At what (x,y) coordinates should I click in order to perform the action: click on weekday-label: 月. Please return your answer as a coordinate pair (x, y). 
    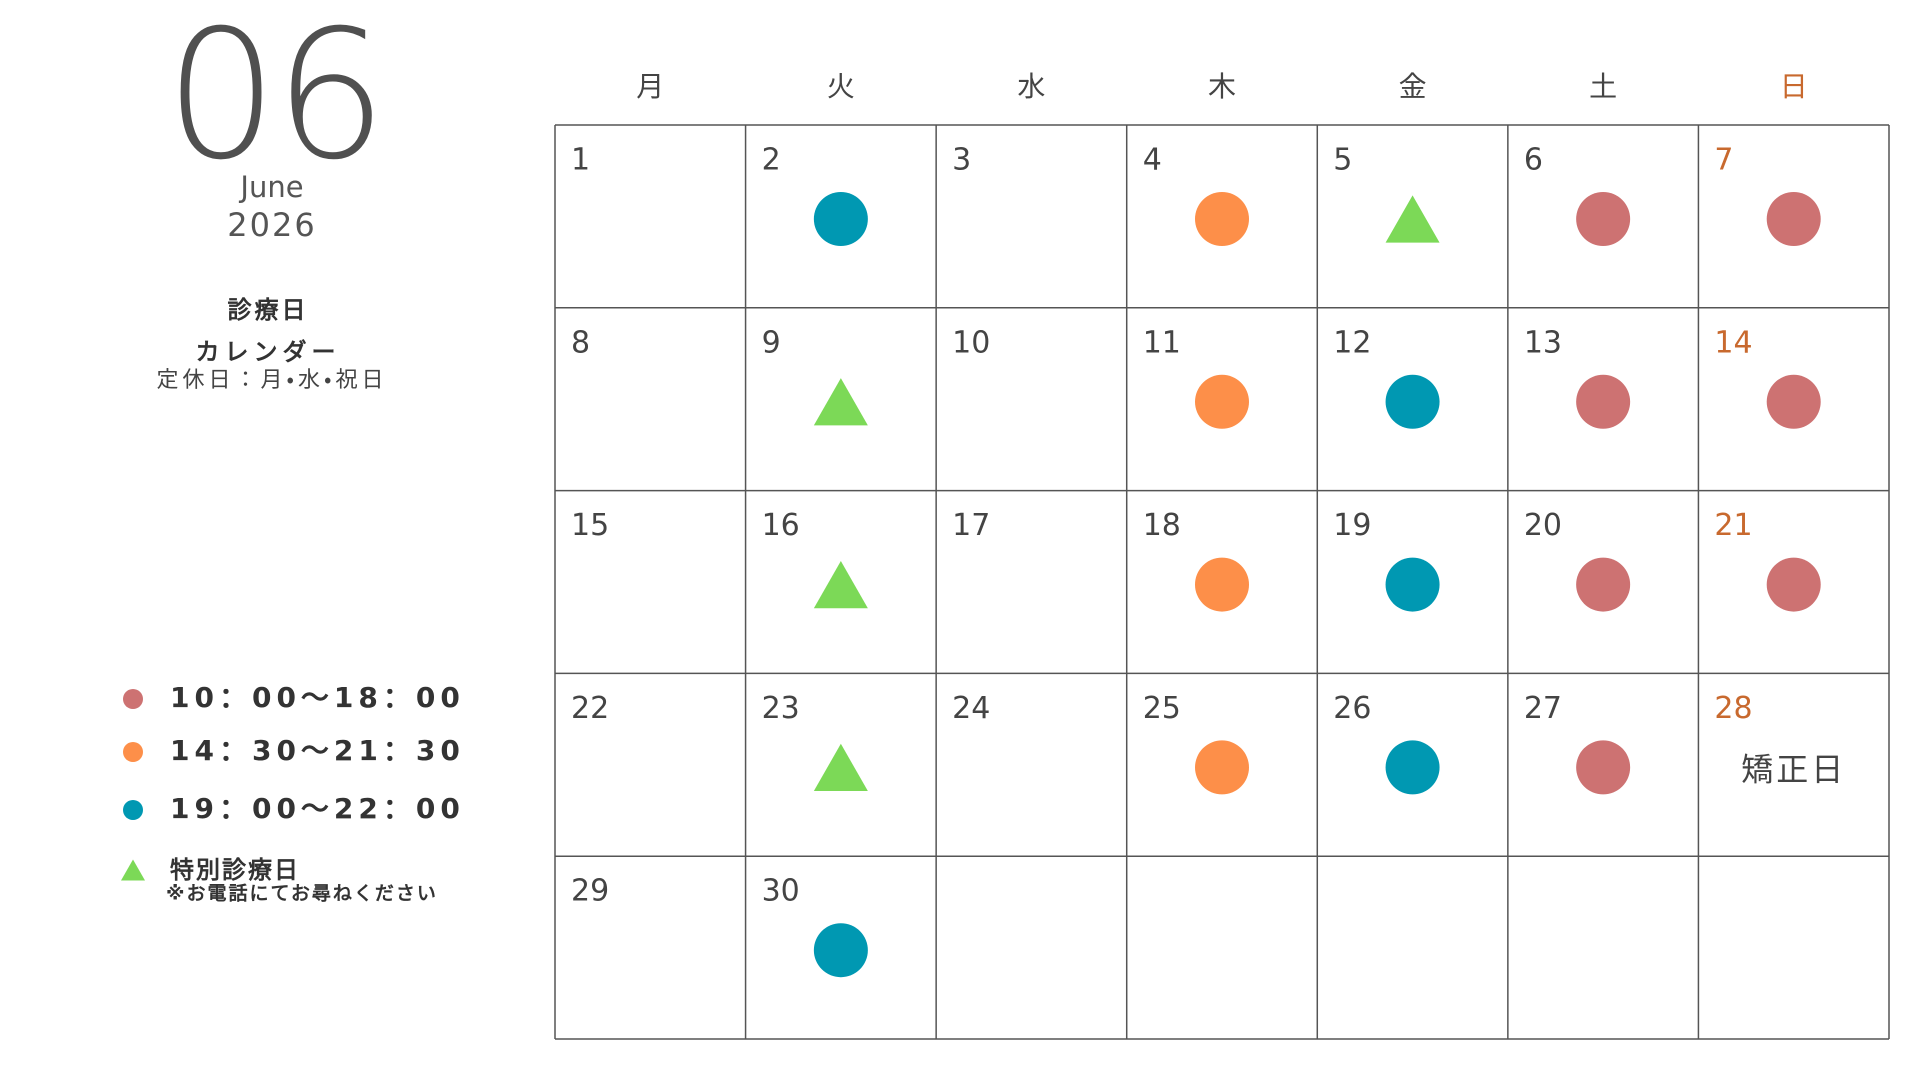
    Looking at the image, I should click on (650, 86).